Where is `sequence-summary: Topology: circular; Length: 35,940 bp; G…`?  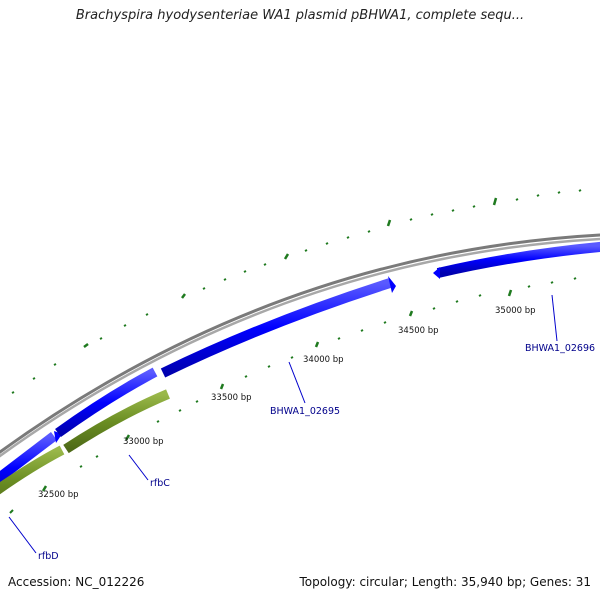 sequence-summary: Topology: circular; Length: 35,940 bp; G… is located at coordinates (445, 582).